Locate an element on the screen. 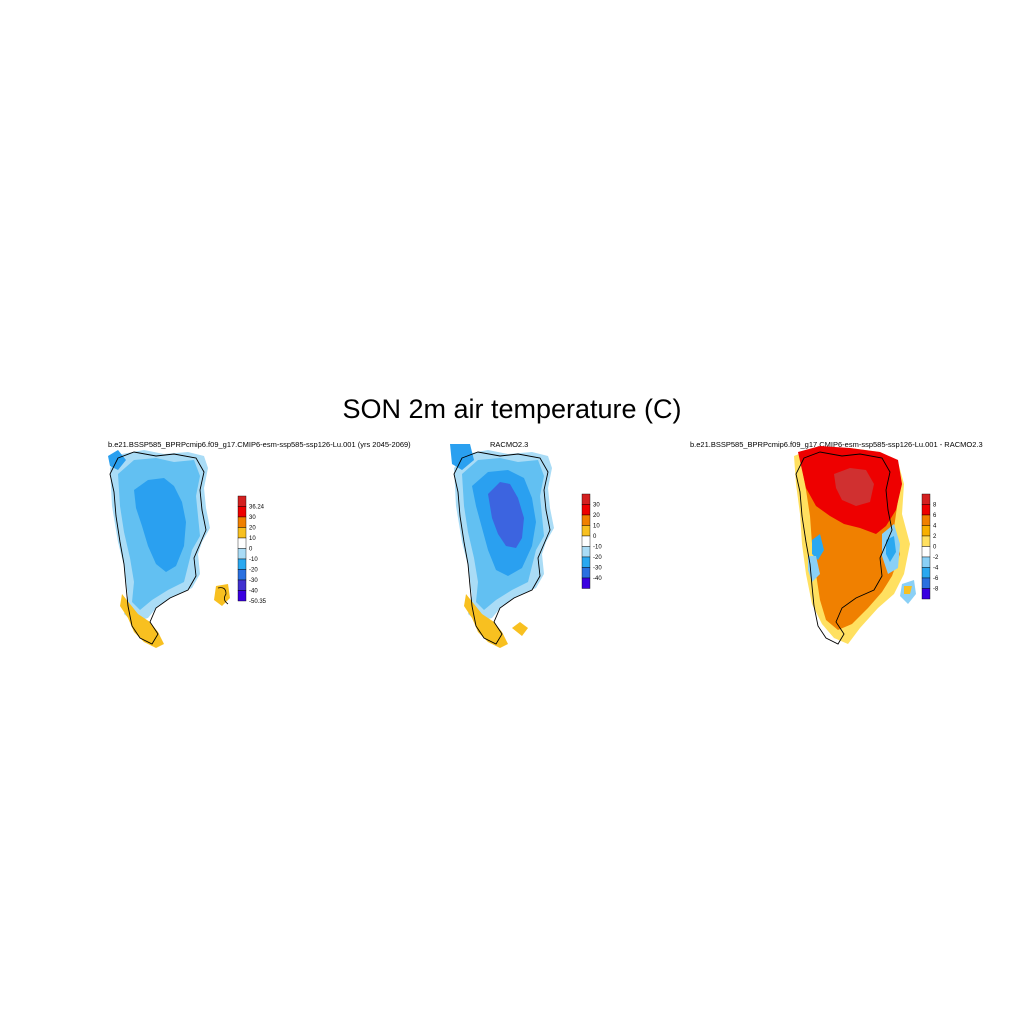 This screenshot has width=1024, height=1024. colorbar-label: 8 is located at coordinates (935, 506).